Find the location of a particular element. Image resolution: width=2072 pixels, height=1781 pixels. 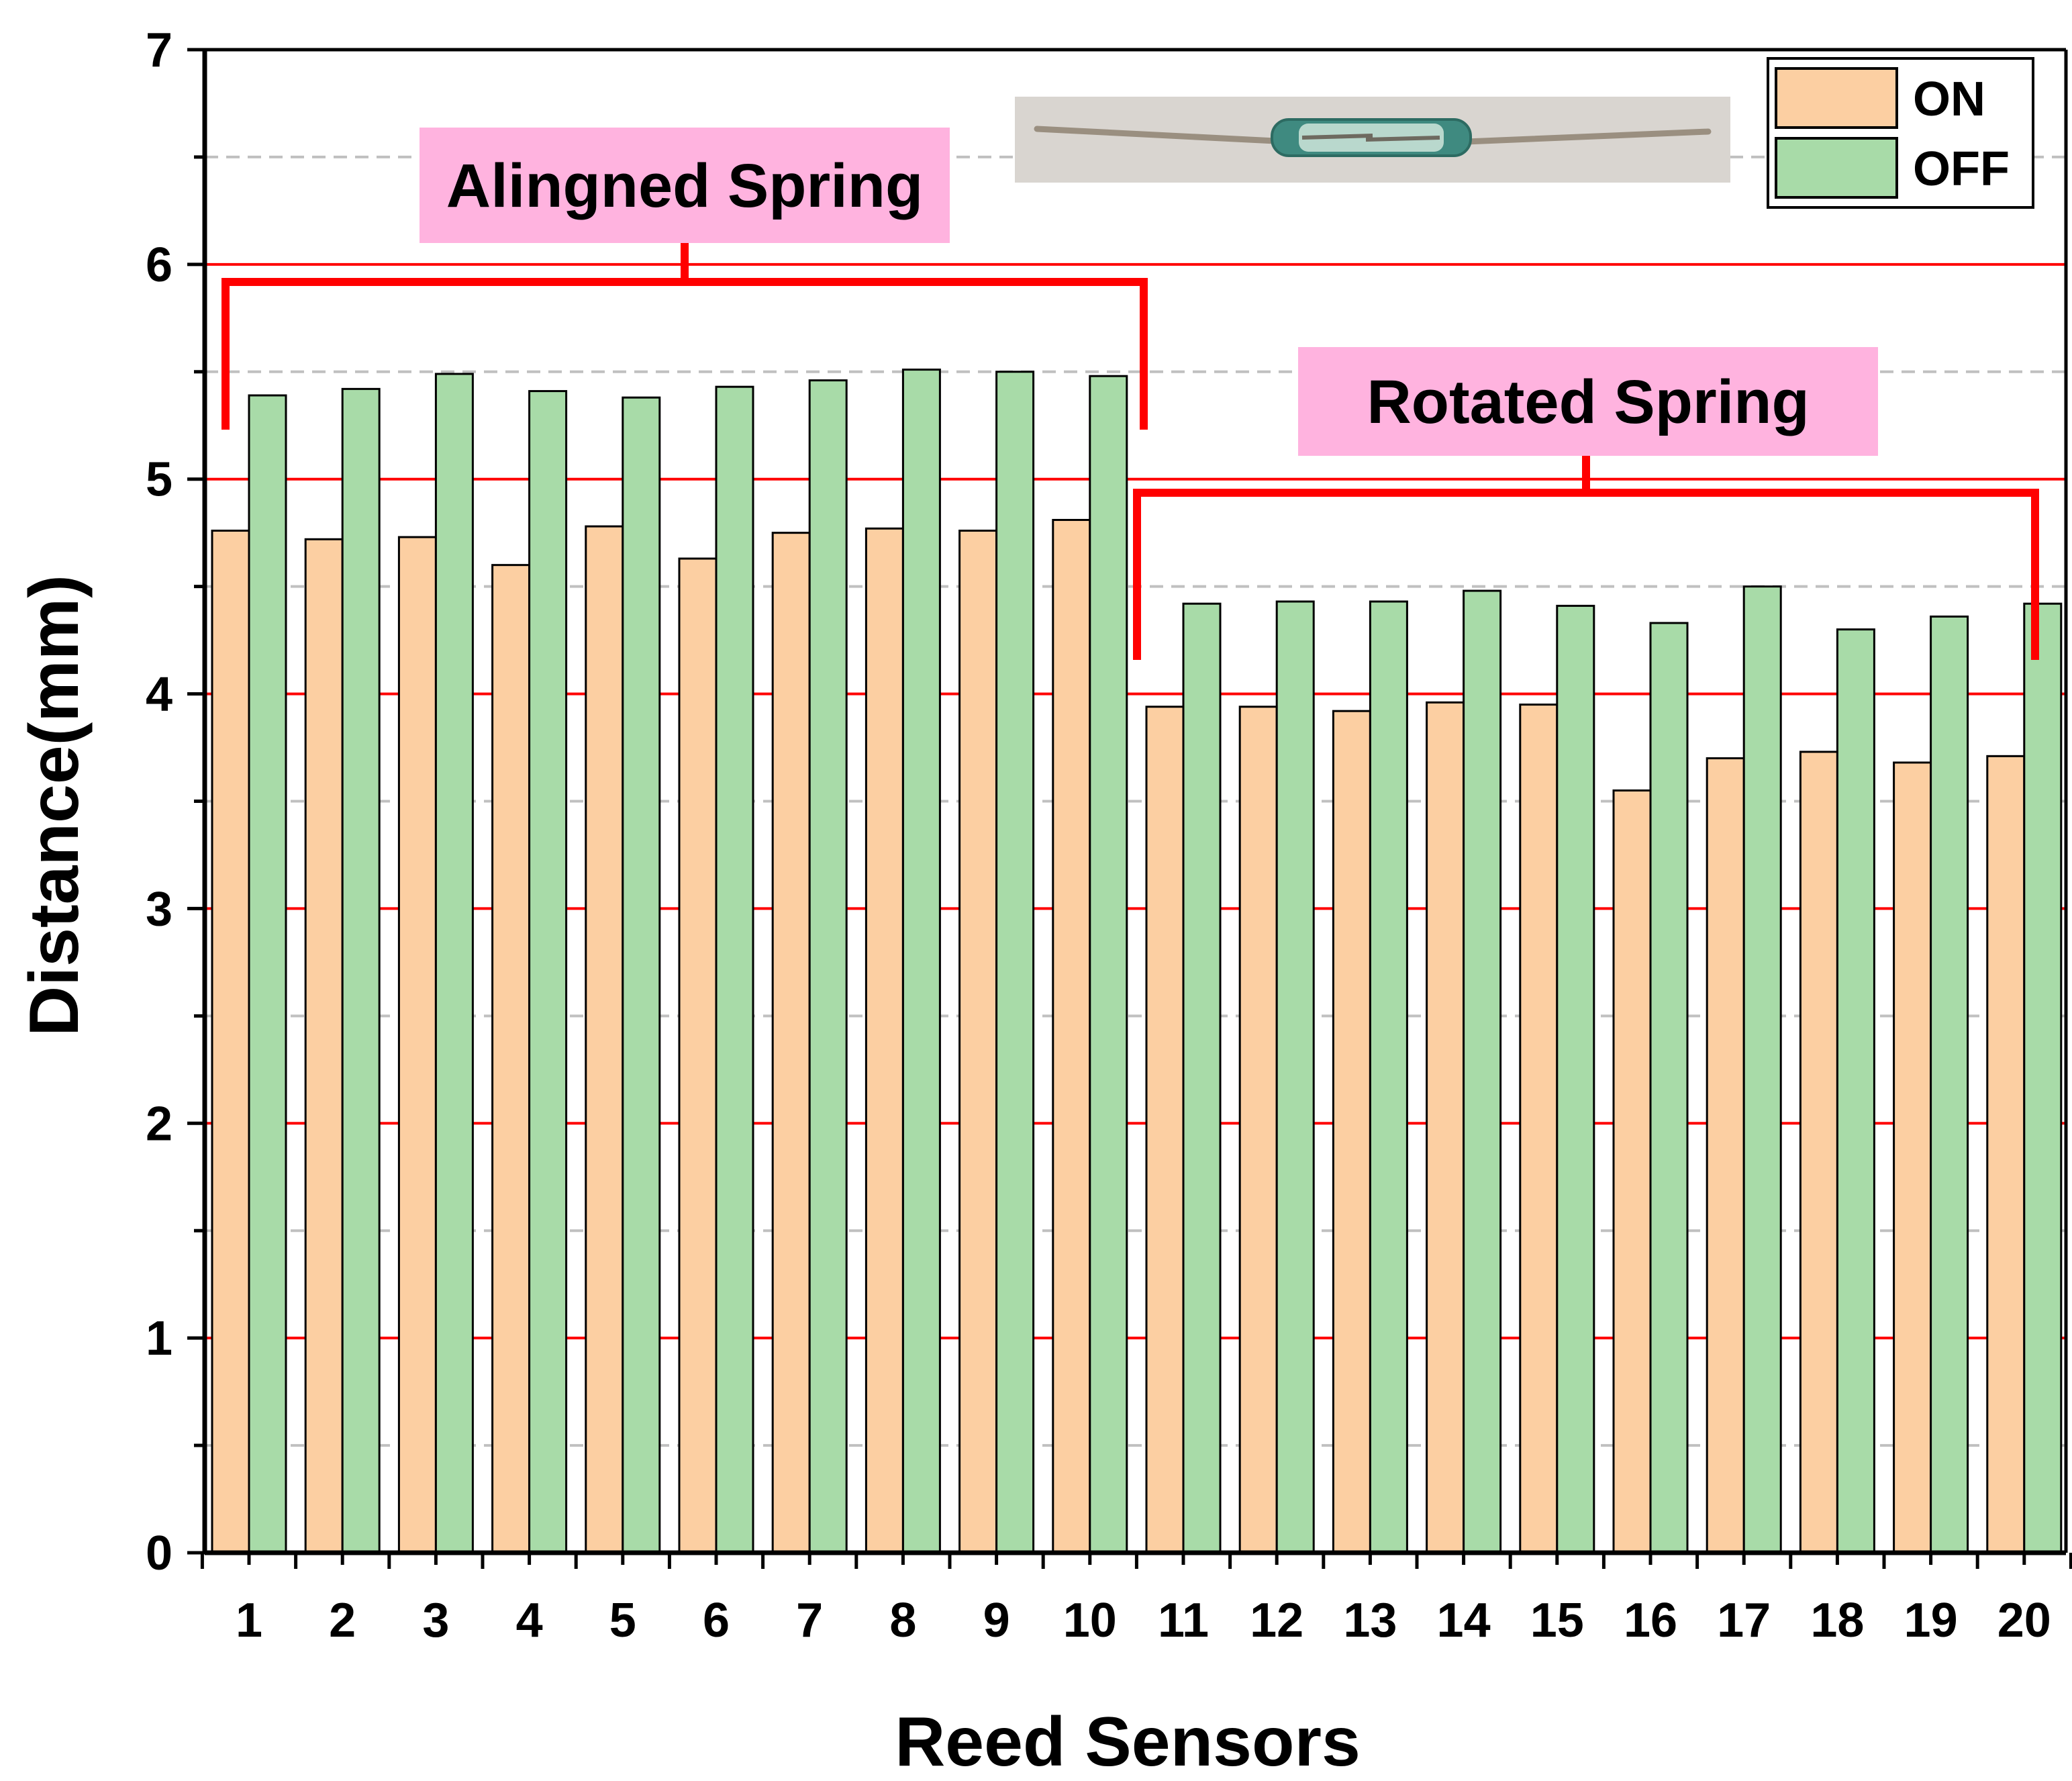

legend-swatch-on is located at coordinates (1837, 98).